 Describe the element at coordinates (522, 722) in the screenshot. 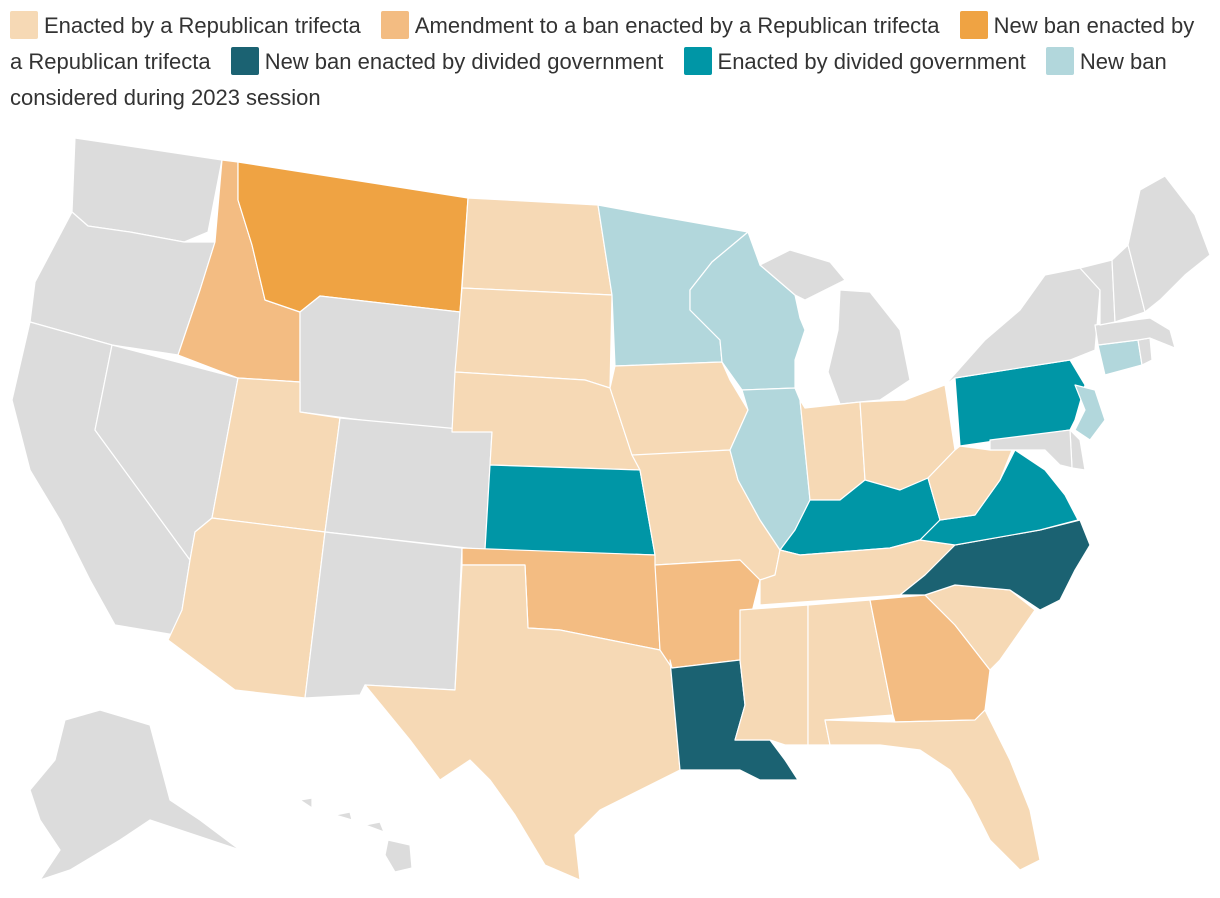

I see `state-TX` at that location.